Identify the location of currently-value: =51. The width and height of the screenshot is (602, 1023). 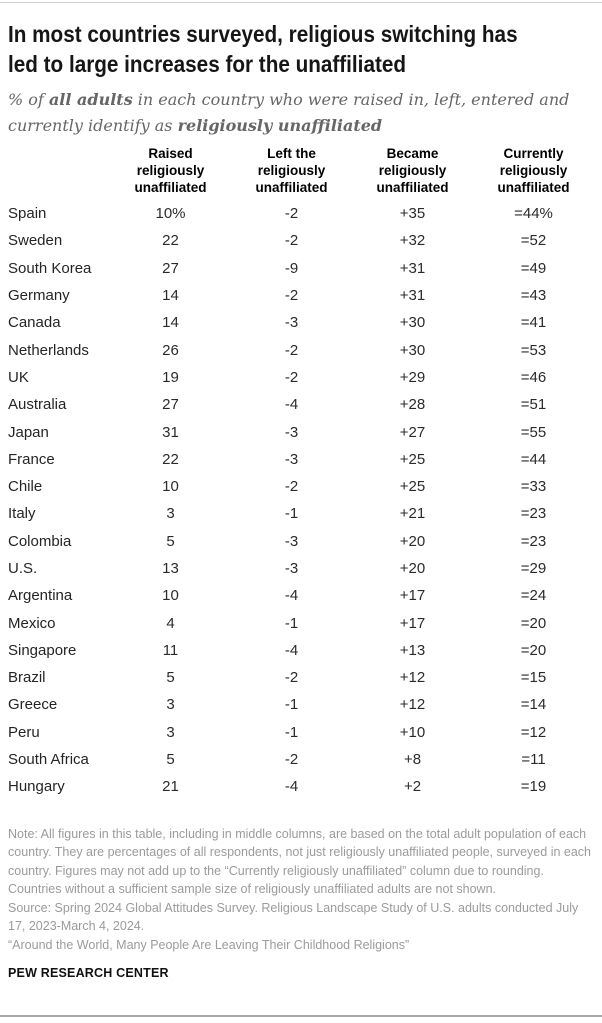
(533, 405).